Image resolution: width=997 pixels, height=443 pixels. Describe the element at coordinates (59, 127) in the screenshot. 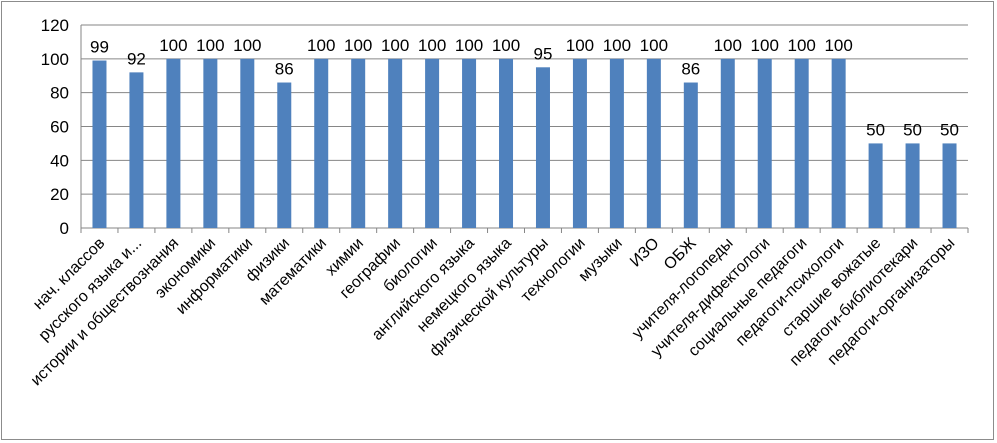

I see `y-tick-label: 60` at that location.